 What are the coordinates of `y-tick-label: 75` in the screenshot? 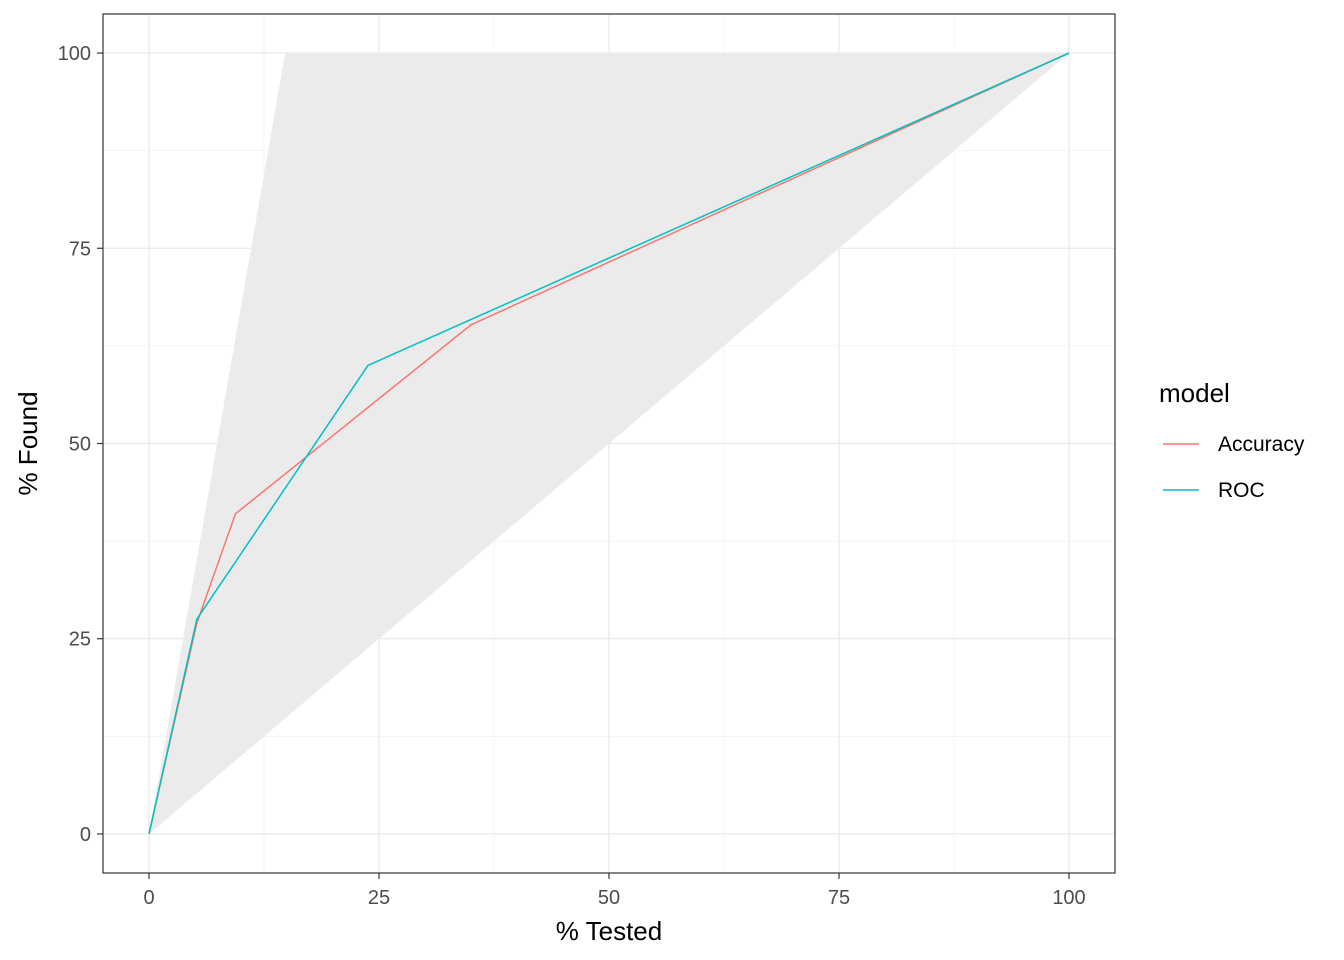 It's located at (80, 249).